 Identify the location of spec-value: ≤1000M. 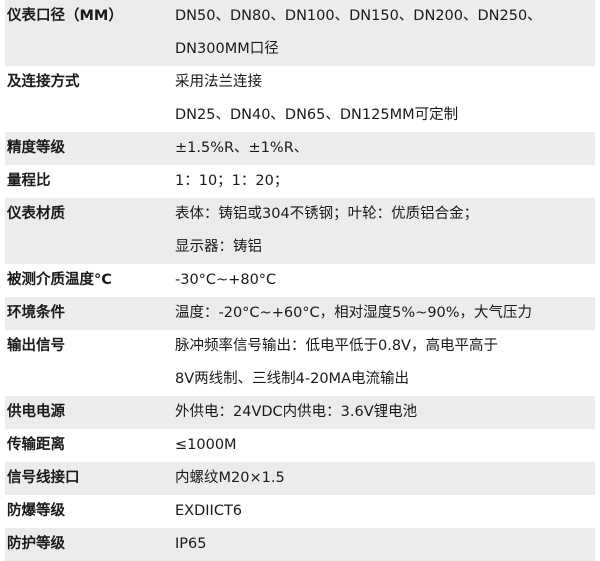
(385, 445).